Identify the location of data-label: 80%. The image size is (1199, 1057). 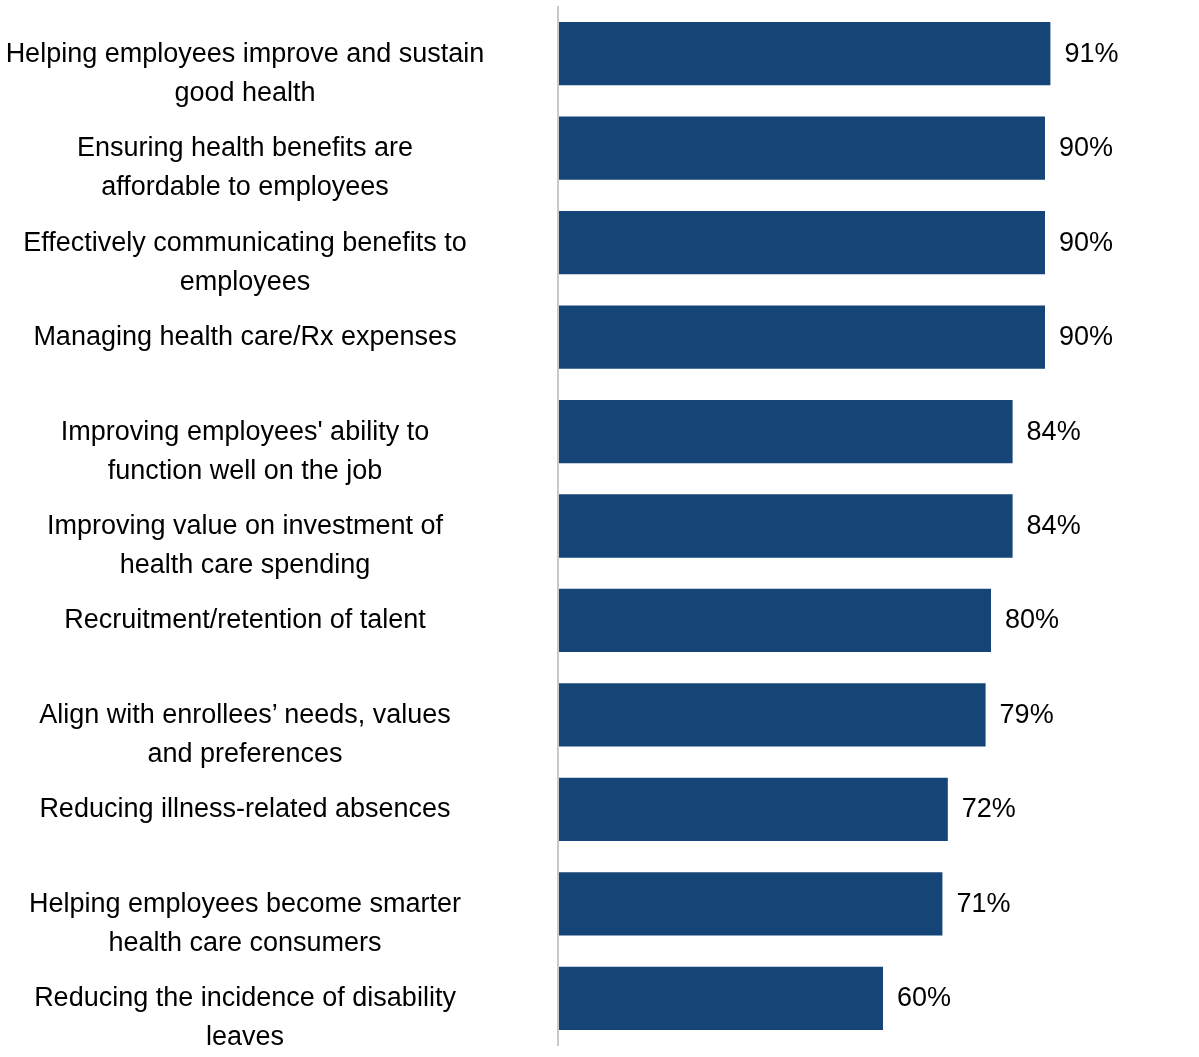
(1032, 619).